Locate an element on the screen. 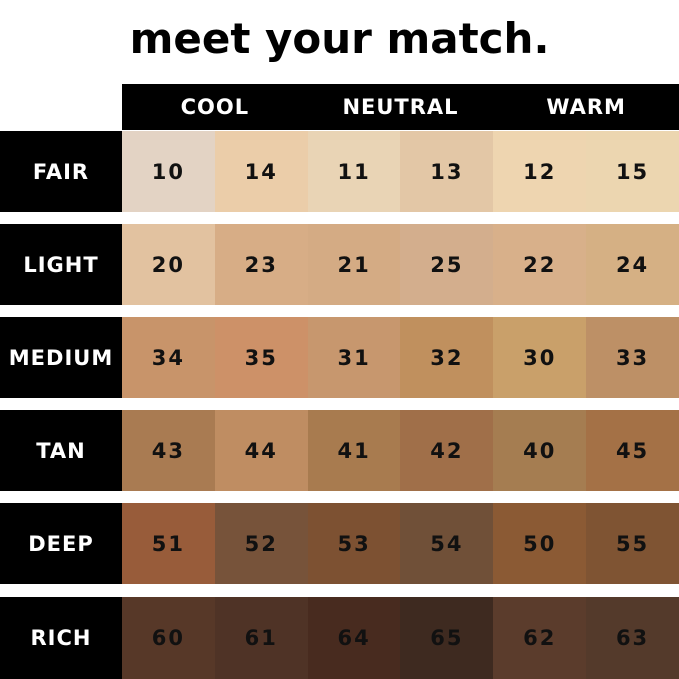 The height and width of the screenshot is (679, 679). shade-swatch: 23 is located at coordinates (261, 264).